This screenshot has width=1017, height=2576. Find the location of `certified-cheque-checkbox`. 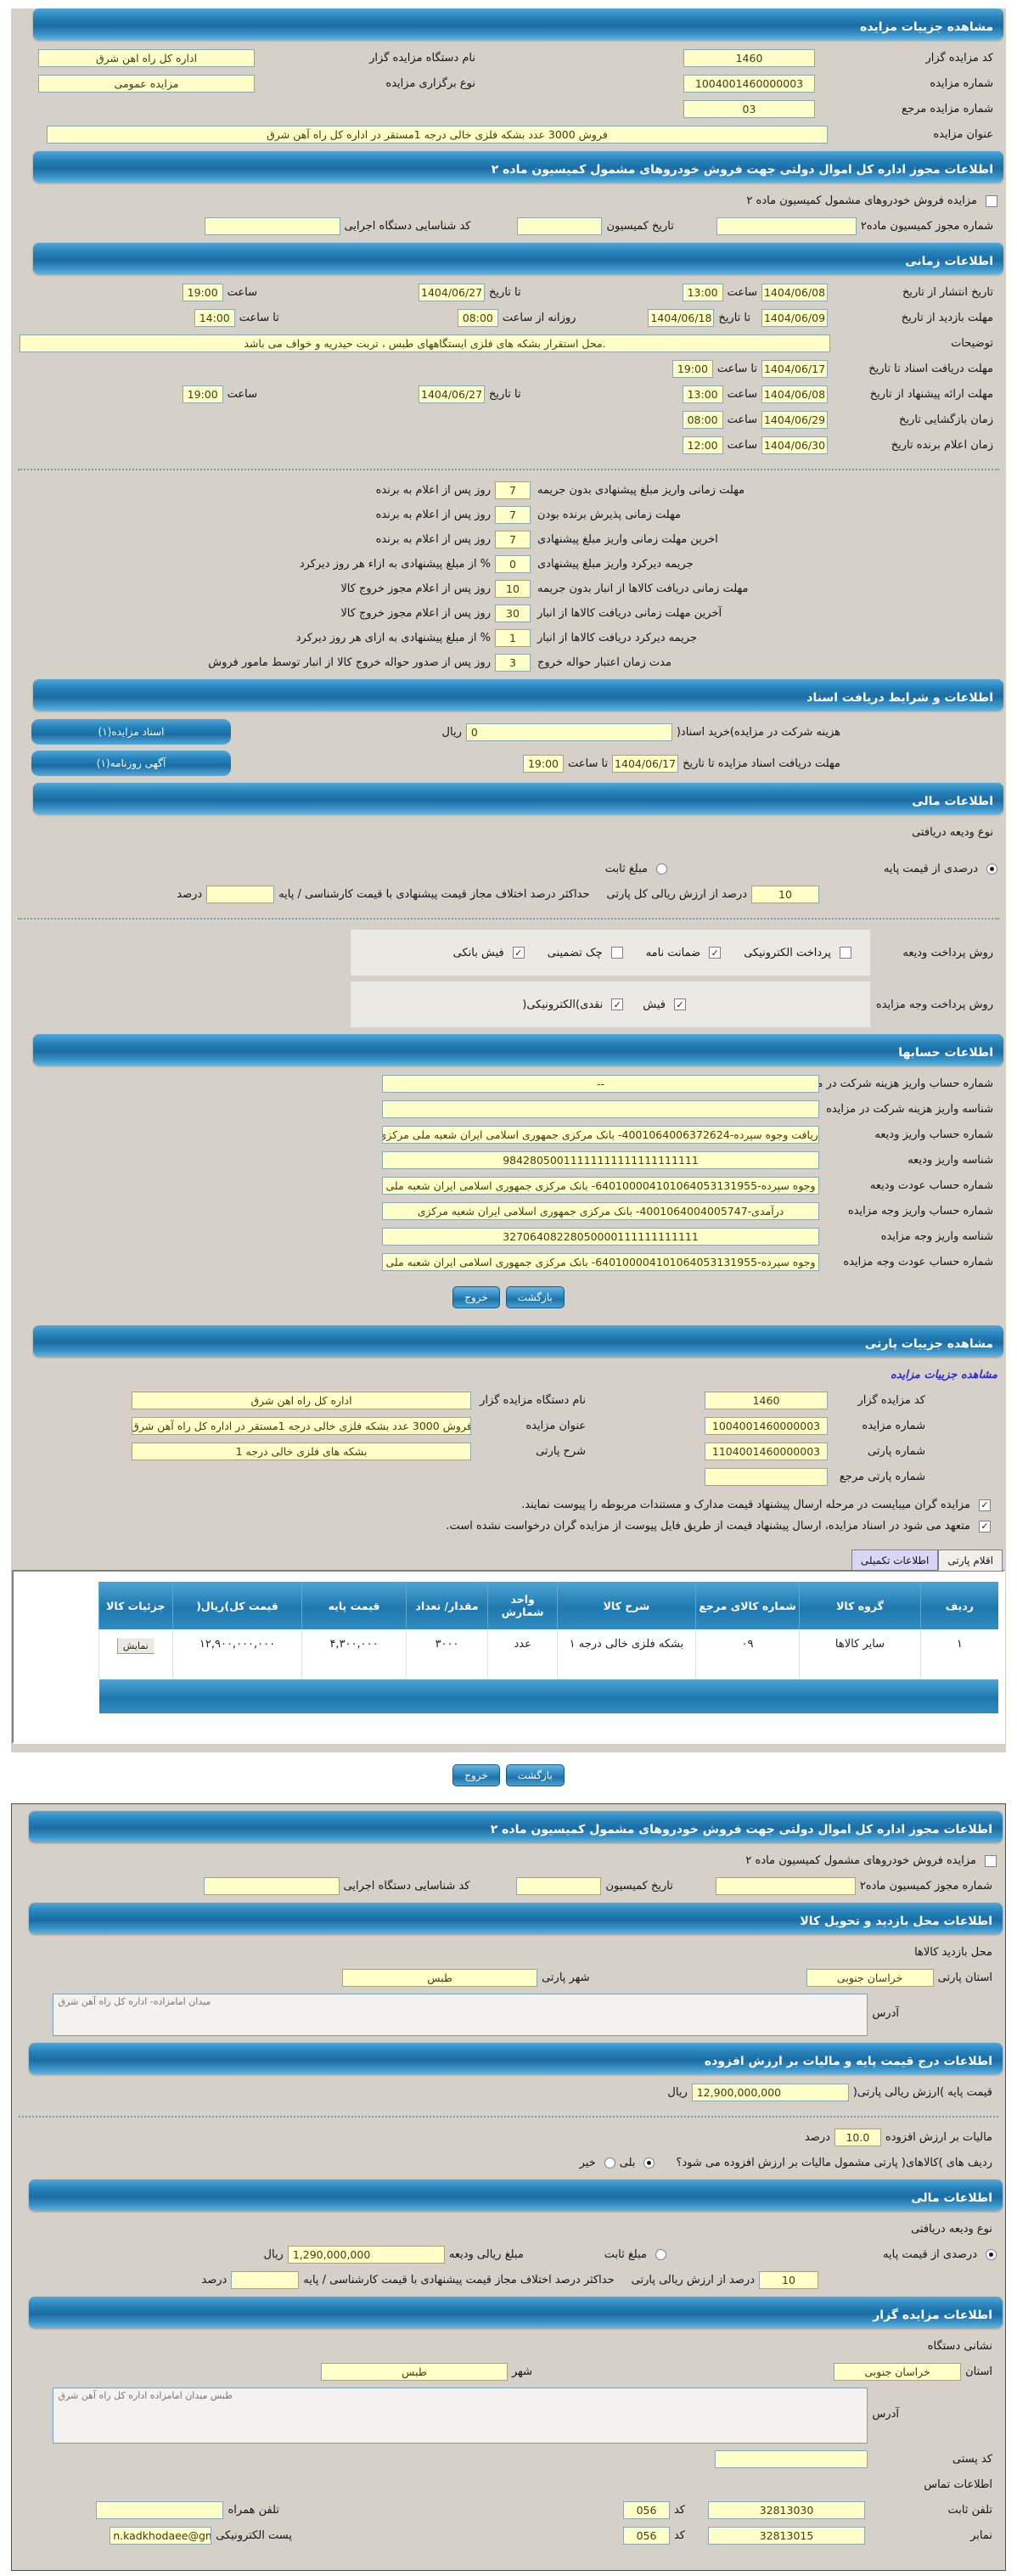

certified-cheque-checkbox is located at coordinates (617, 953).